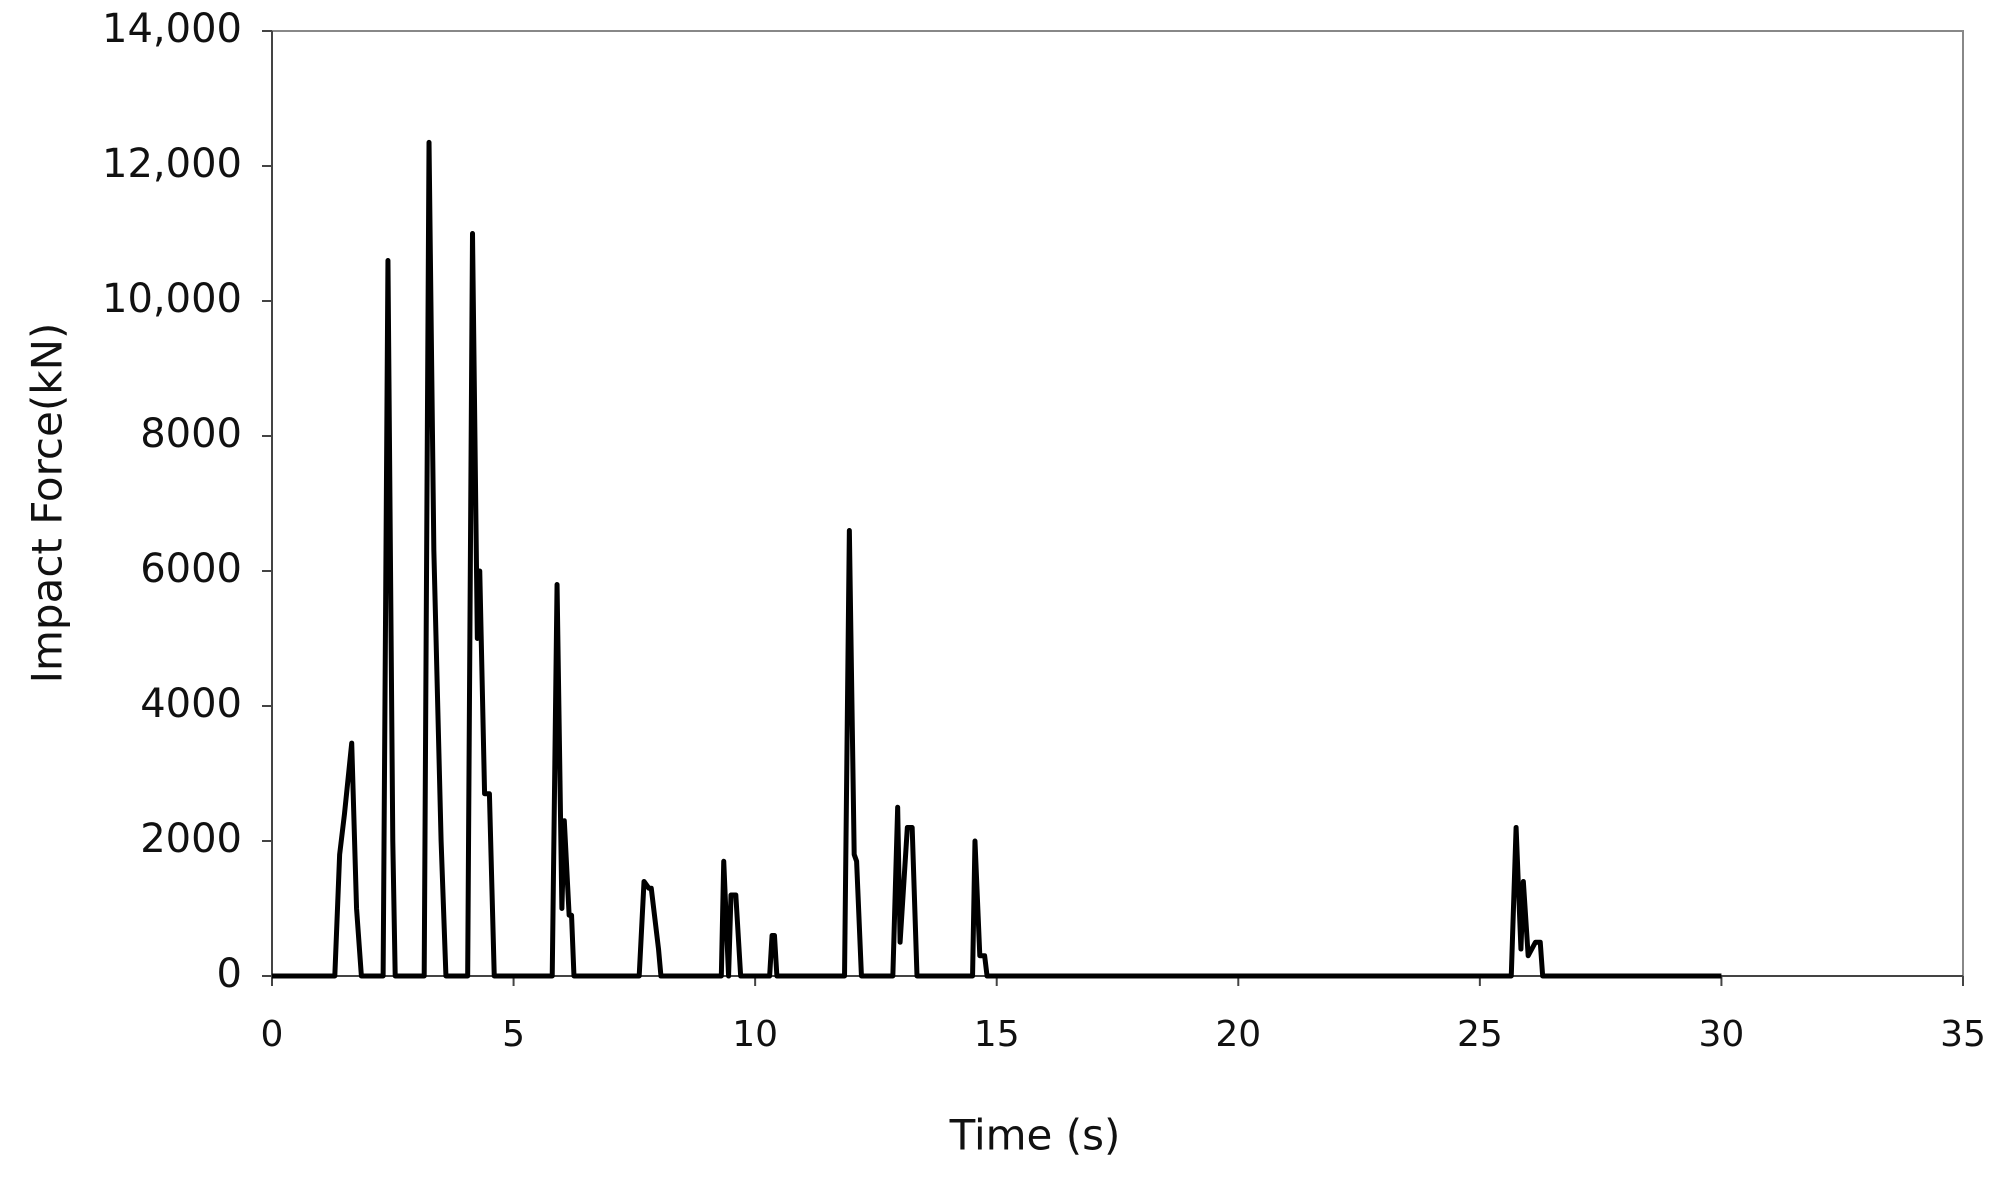 The width and height of the screenshot is (2008, 1183). What do you see at coordinates (513, 1034) in the screenshot?
I see `x-tick-label: 5` at bounding box center [513, 1034].